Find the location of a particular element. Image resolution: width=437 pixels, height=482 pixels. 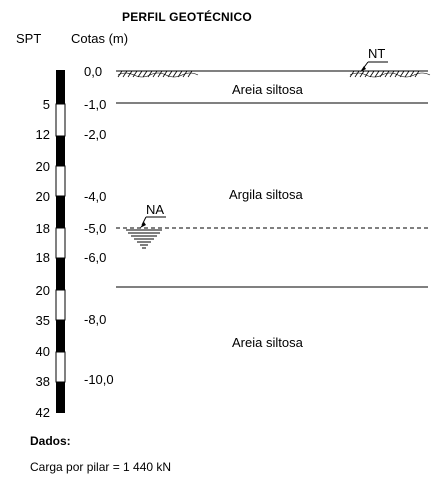

cota-label: -6,0 is located at coordinates (95, 257).